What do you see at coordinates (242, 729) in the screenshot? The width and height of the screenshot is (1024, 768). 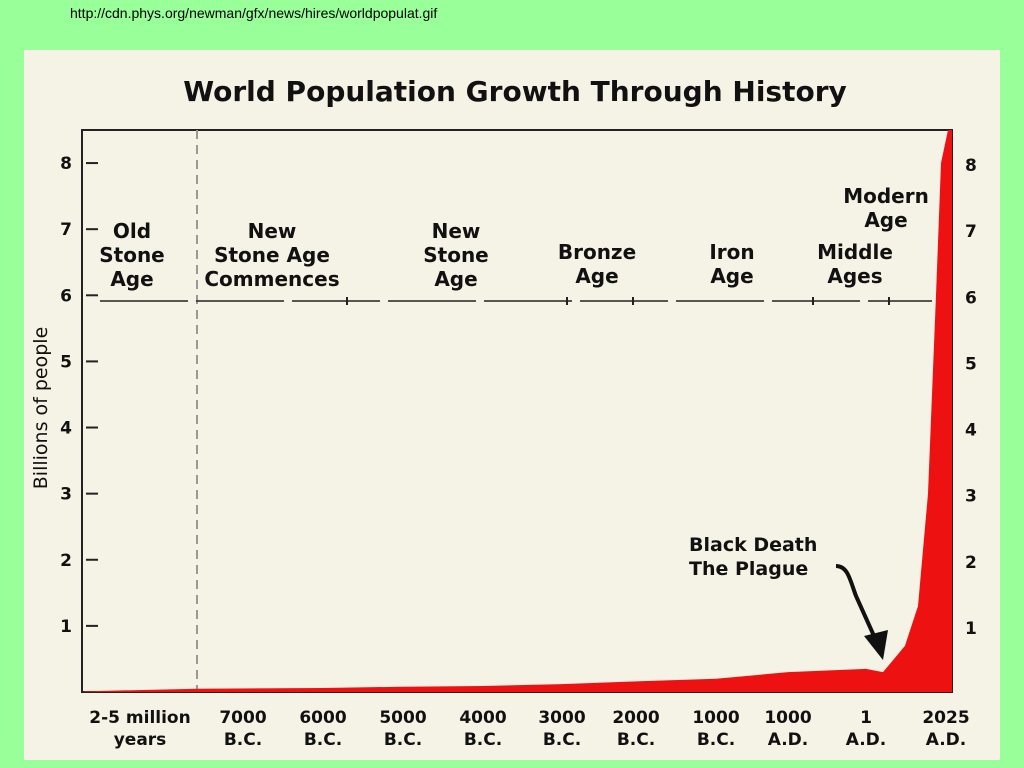 I see `x-tick-label: 7000 B.C.` at bounding box center [242, 729].